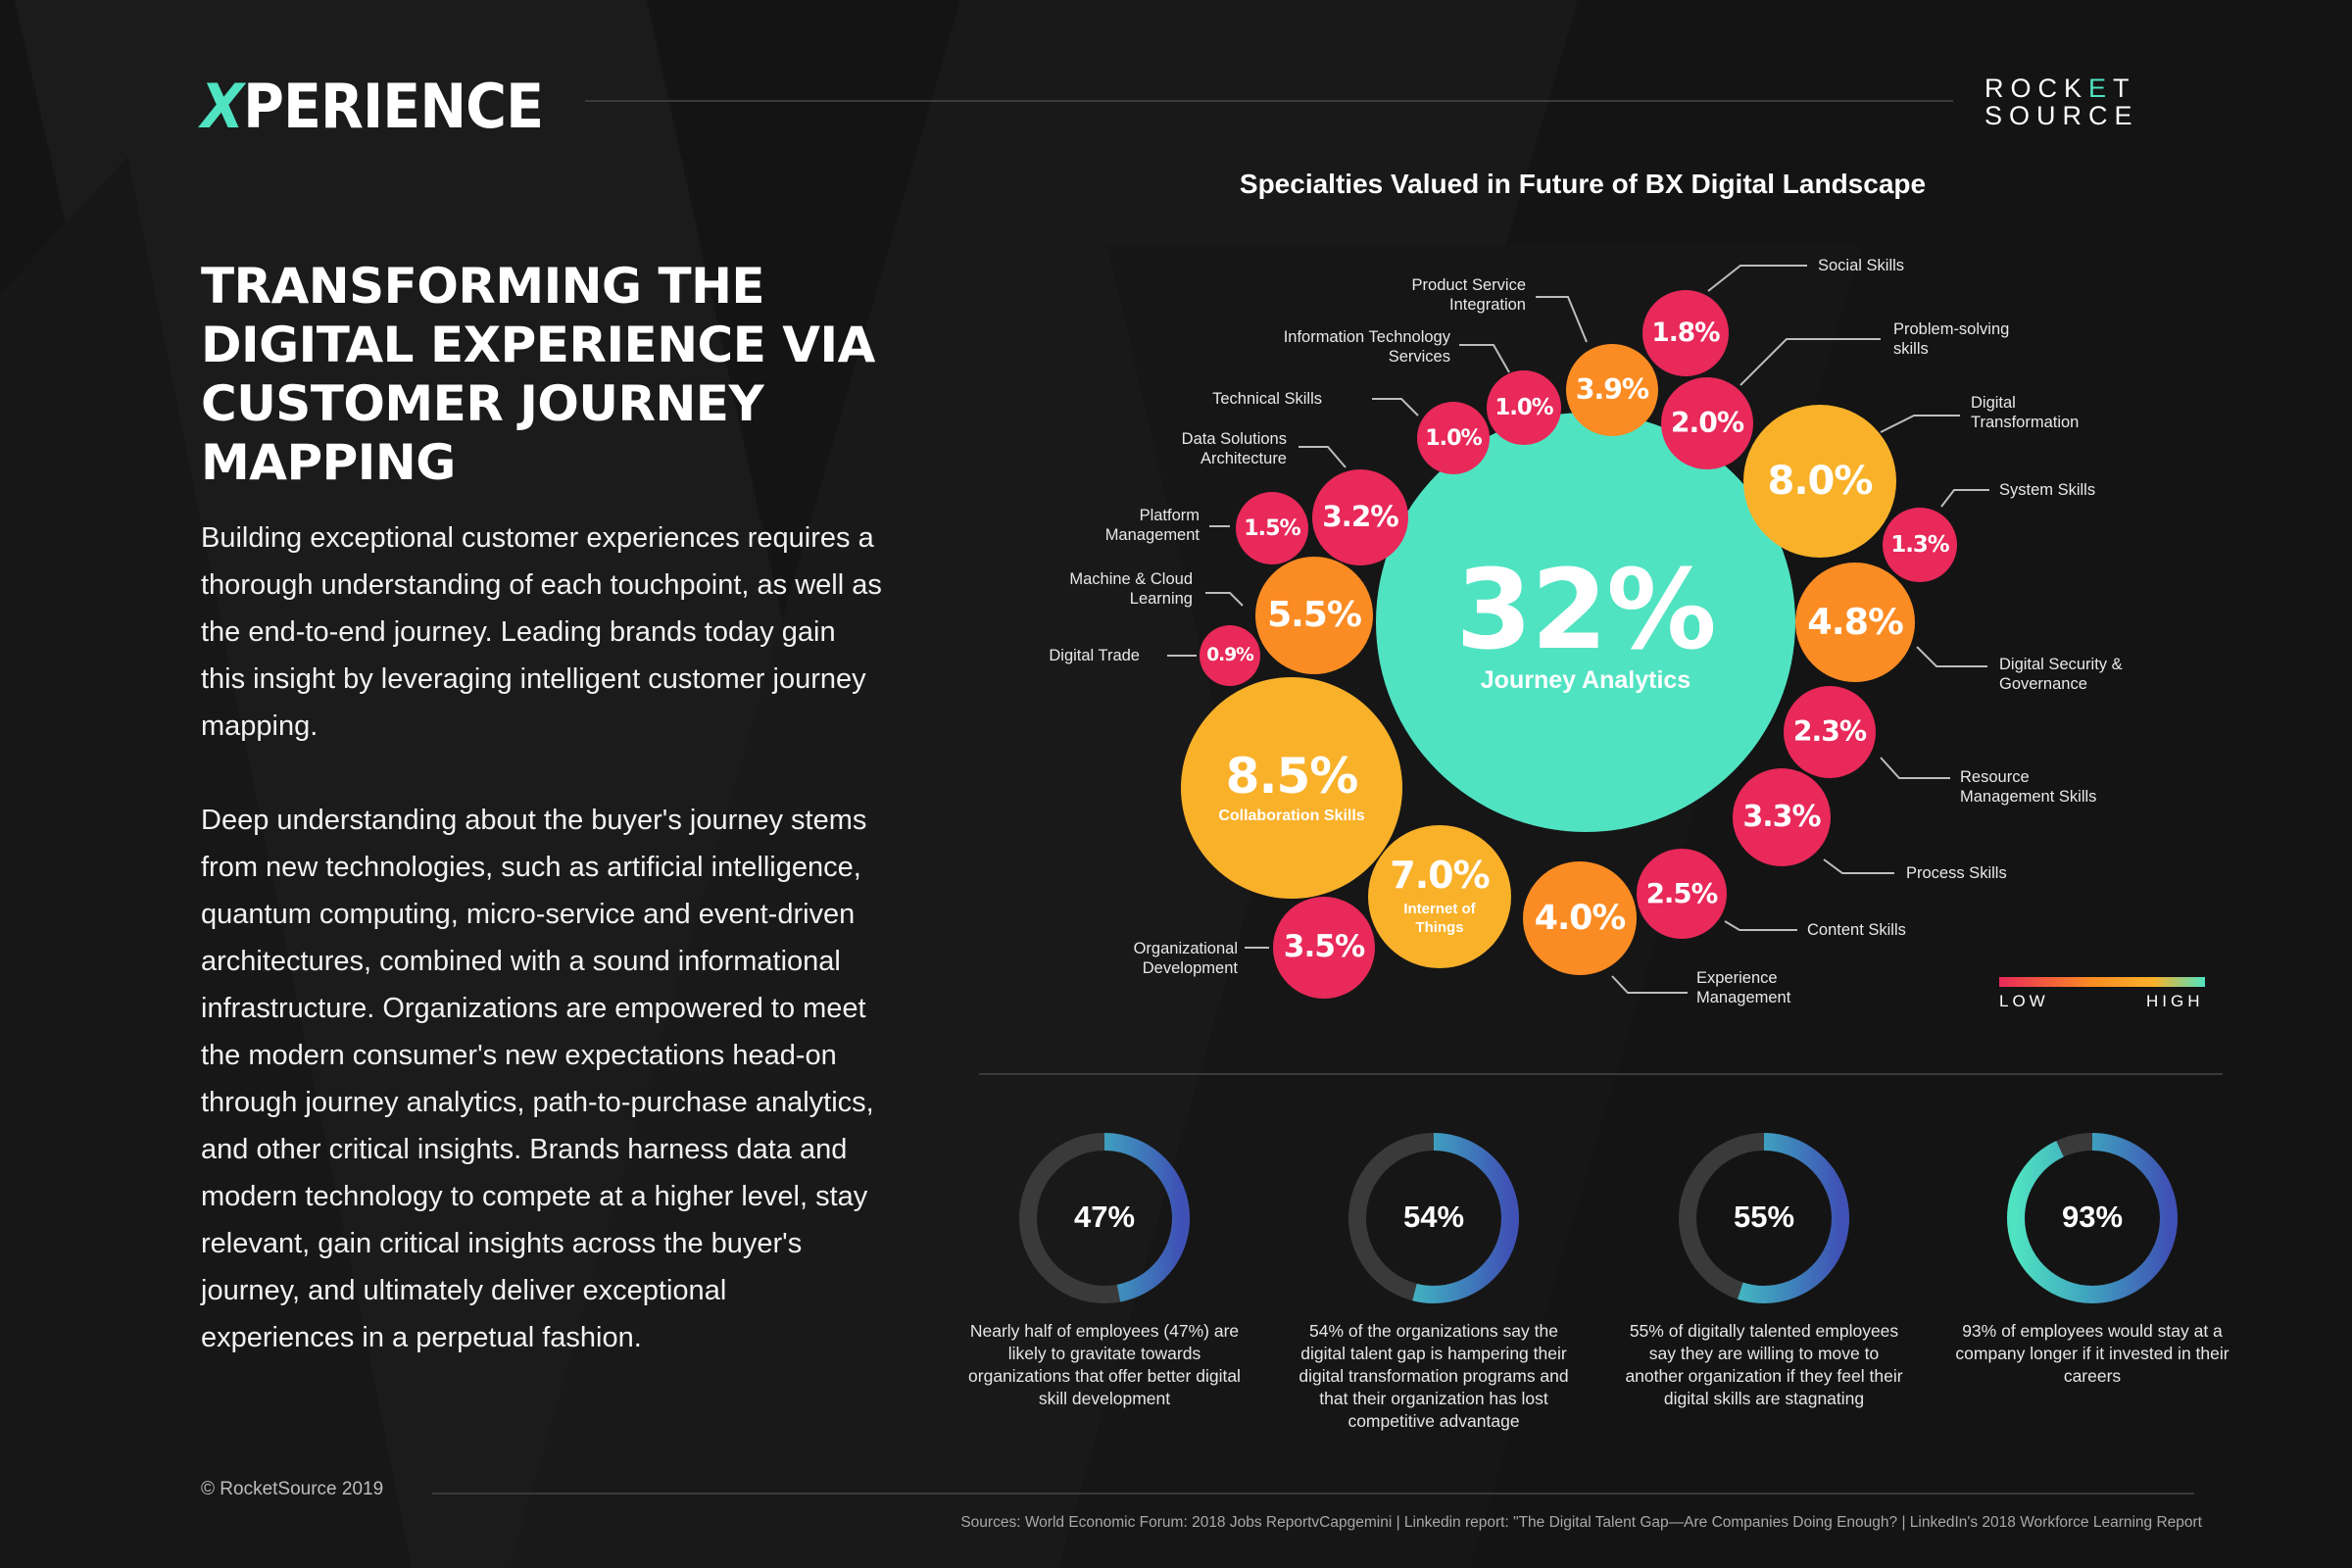 The width and height of the screenshot is (2352, 1568). I want to click on bubble-value: 3.3%, so click(1781, 817).